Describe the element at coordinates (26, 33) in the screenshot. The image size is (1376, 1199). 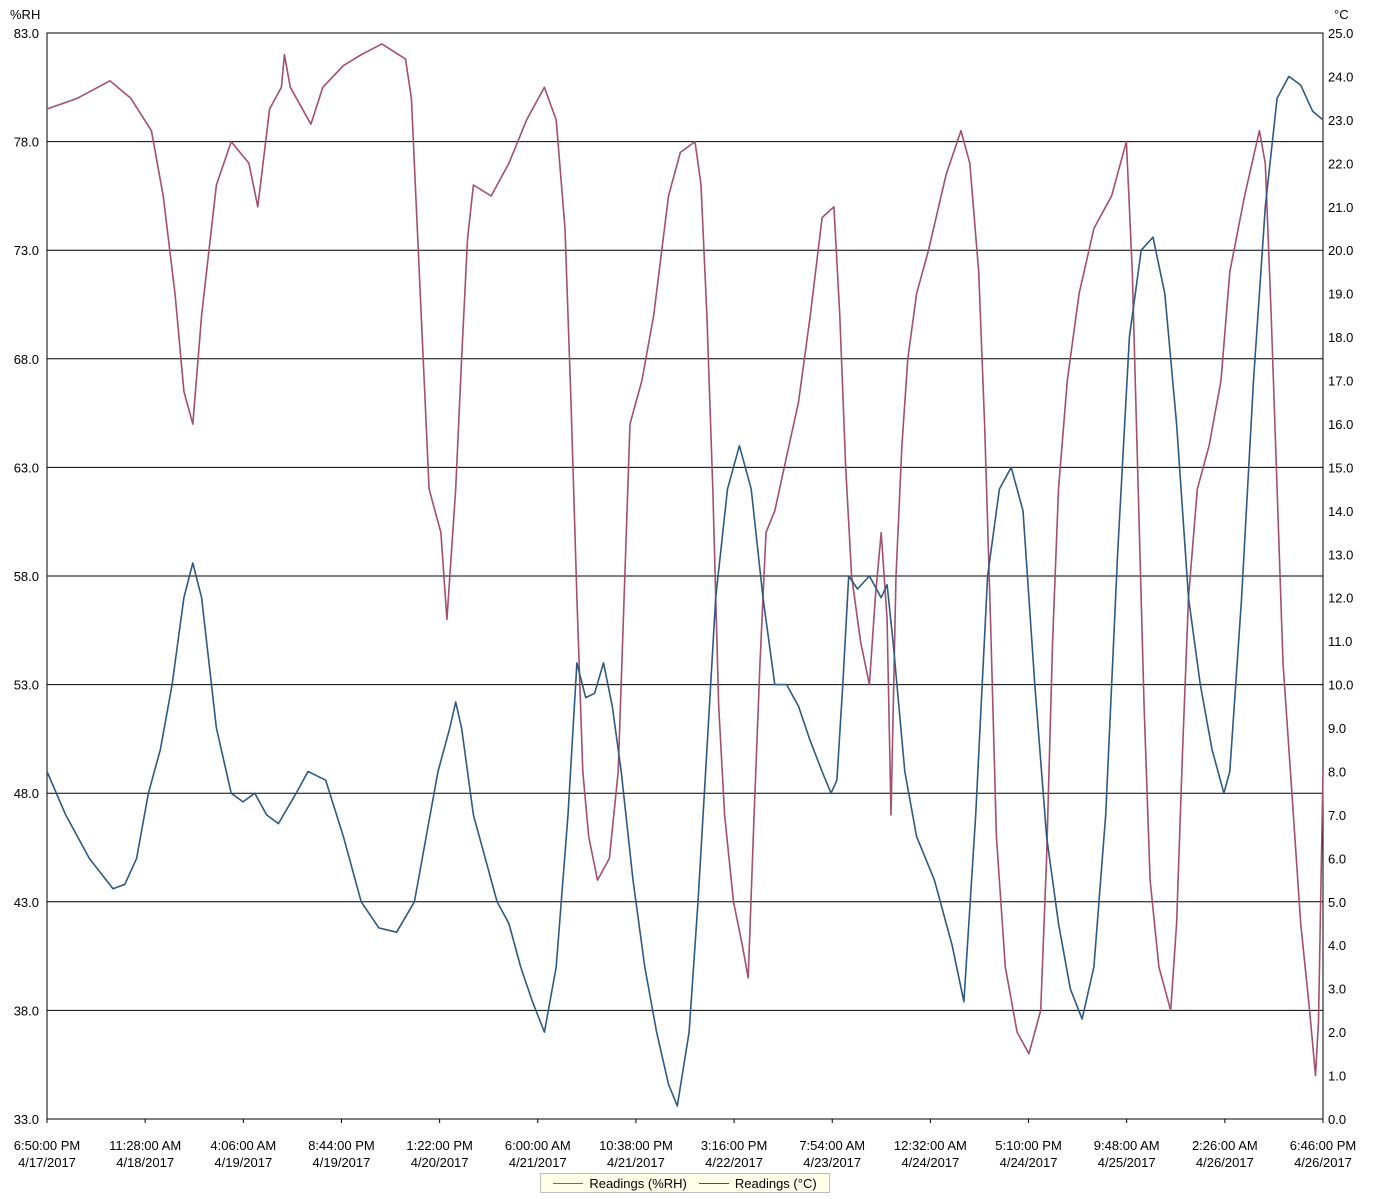
I see `y-left-tick: 83.0` at that location.